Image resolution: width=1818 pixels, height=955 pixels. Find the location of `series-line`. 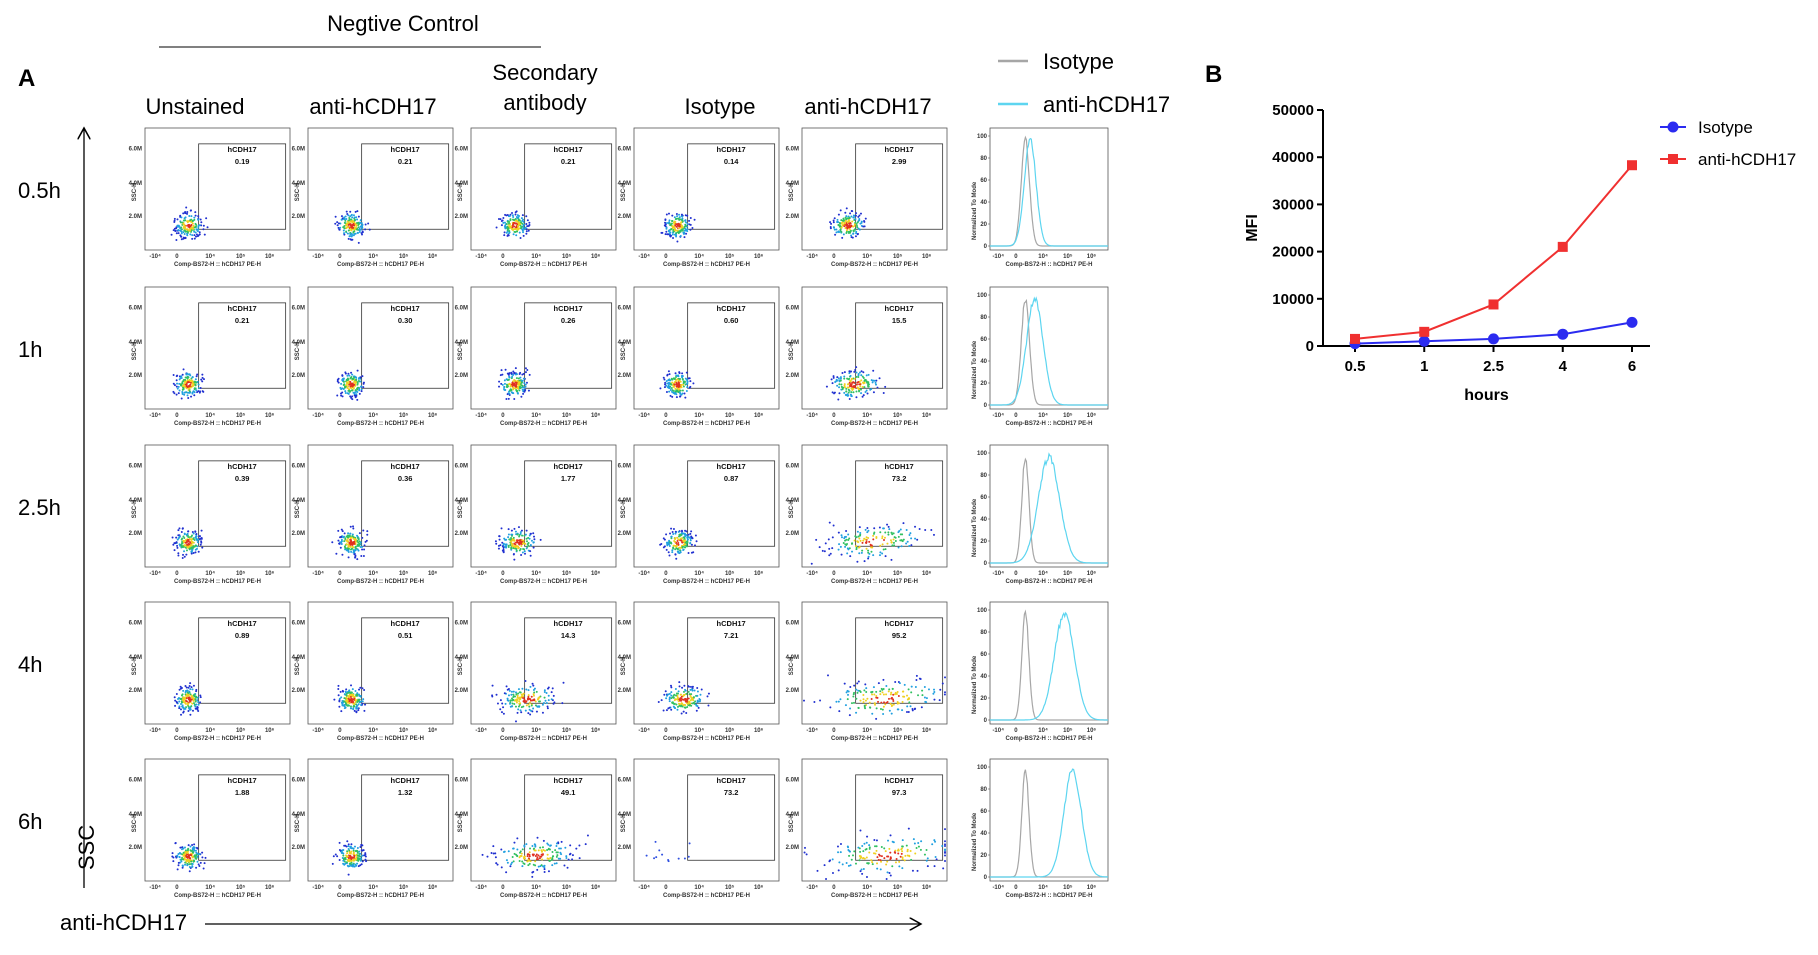

series-line is located at coordinates (1493, 252).